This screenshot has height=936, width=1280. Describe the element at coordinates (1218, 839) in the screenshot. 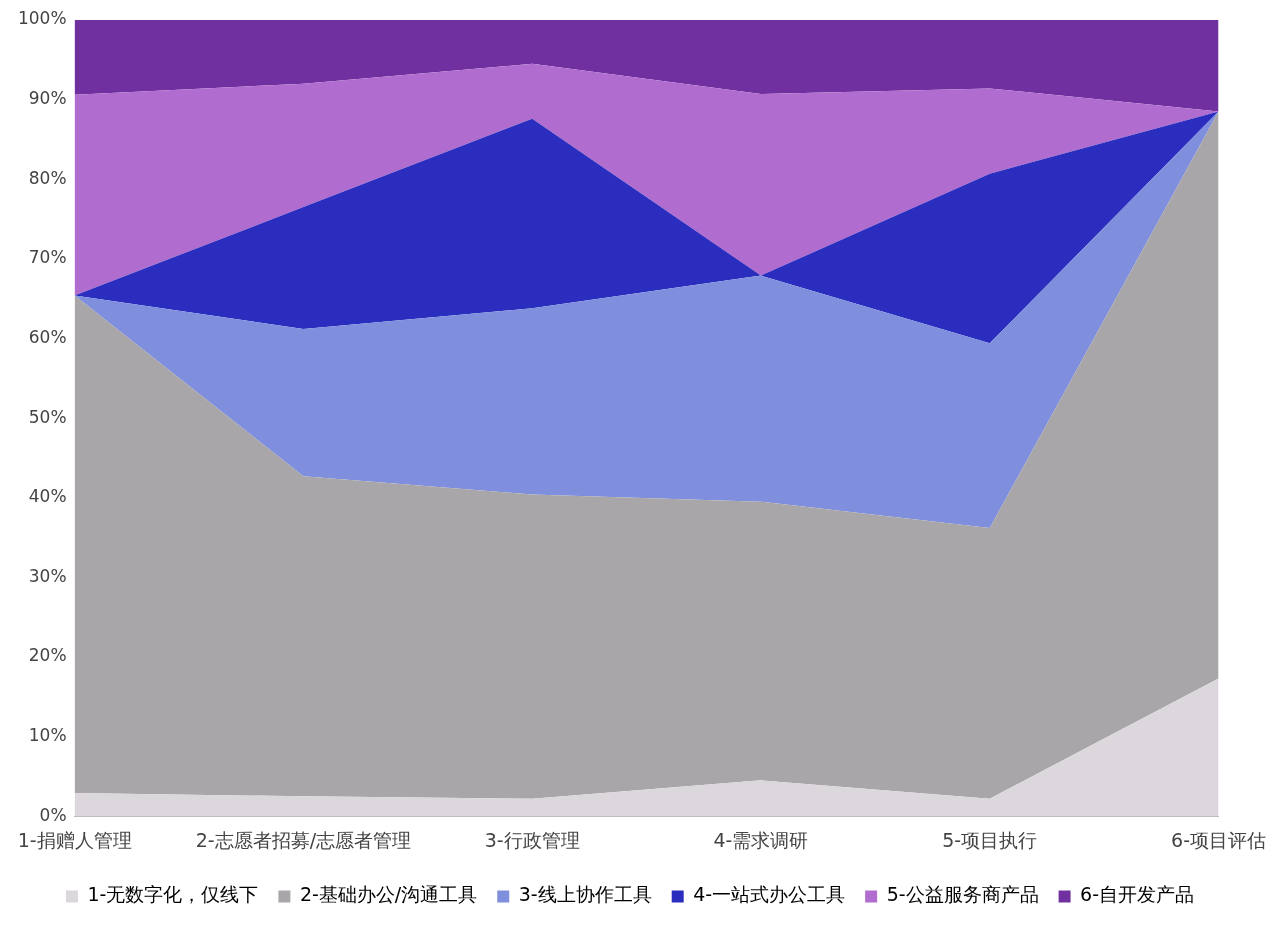

I see `x-tick-label: 6-项目评估` at that location.